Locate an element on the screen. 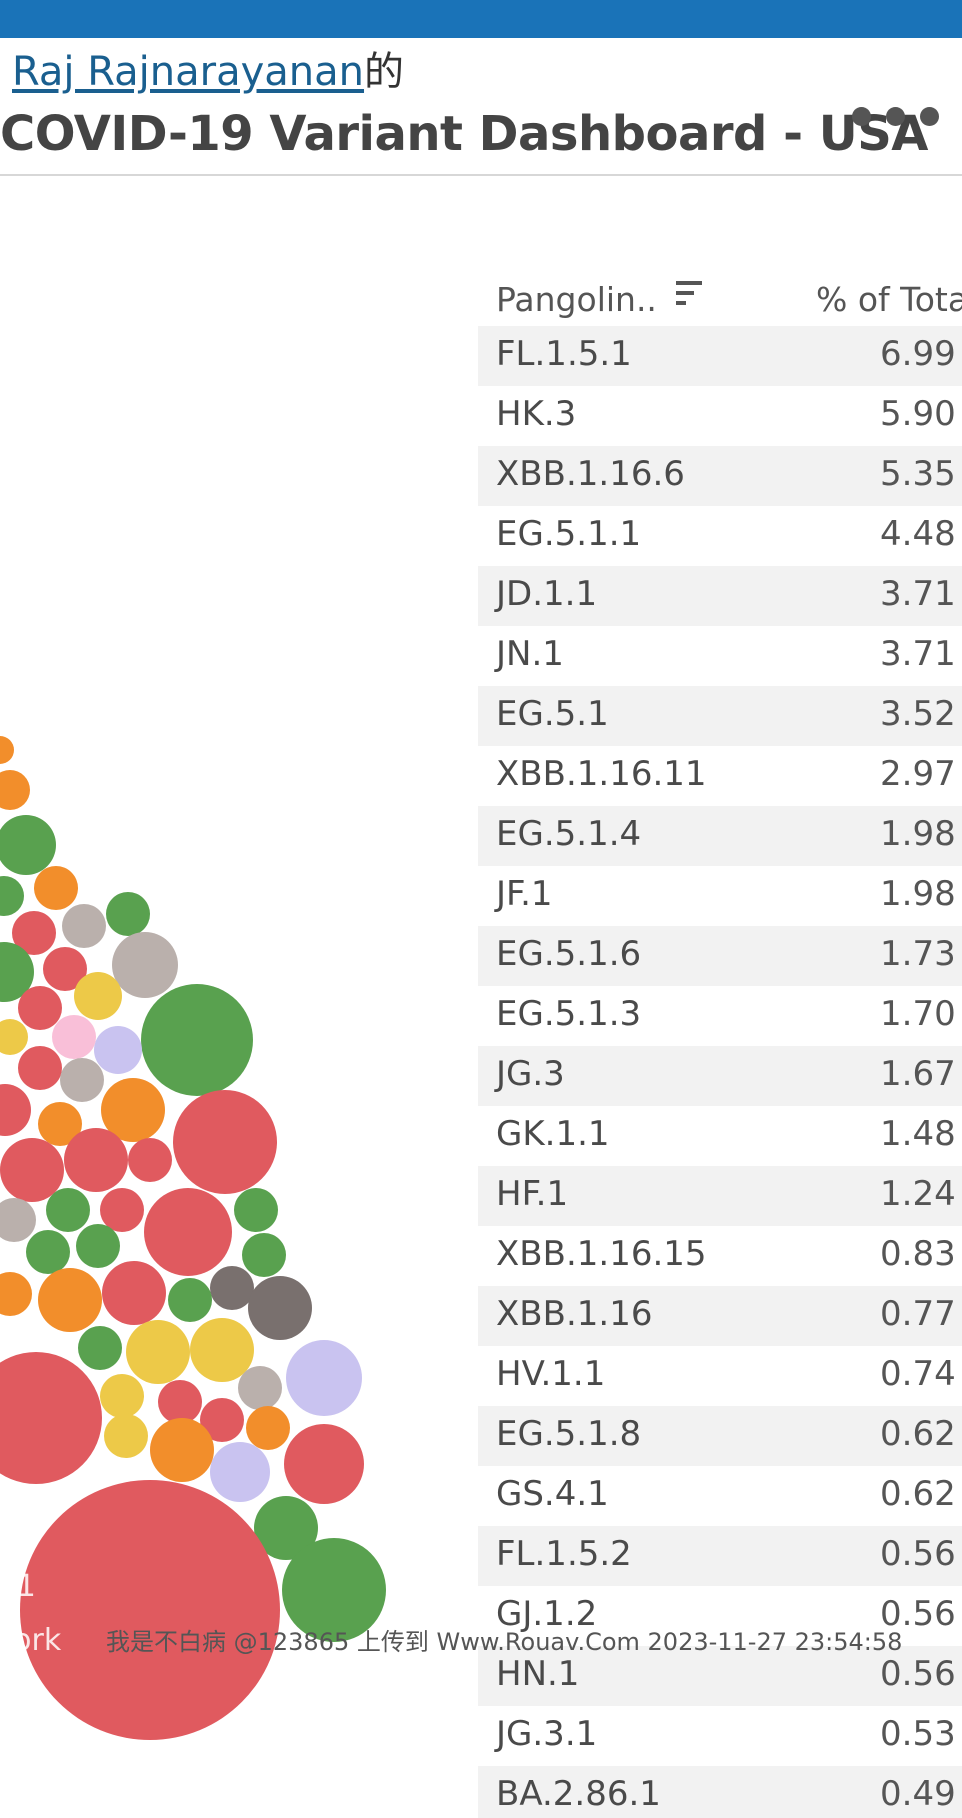 This screenshot has height=1818, width=962. table-row: GJ.1.2 0.56 is located at coordinates (720, 1616).